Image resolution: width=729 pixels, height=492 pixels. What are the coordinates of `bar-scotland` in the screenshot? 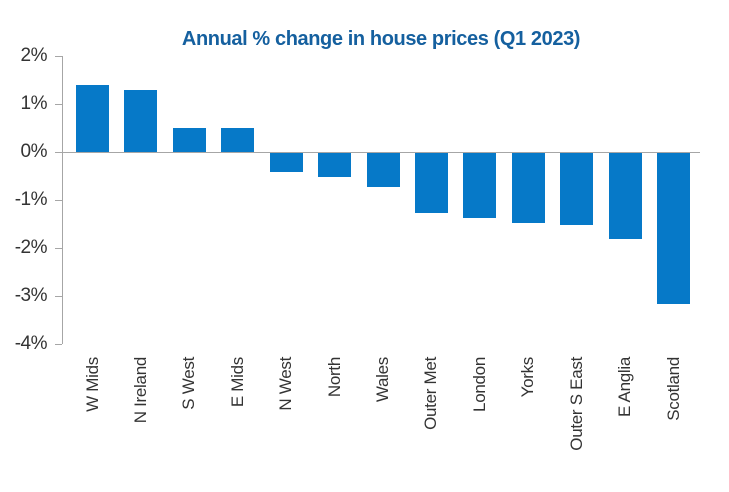 It's located at (674, 228).